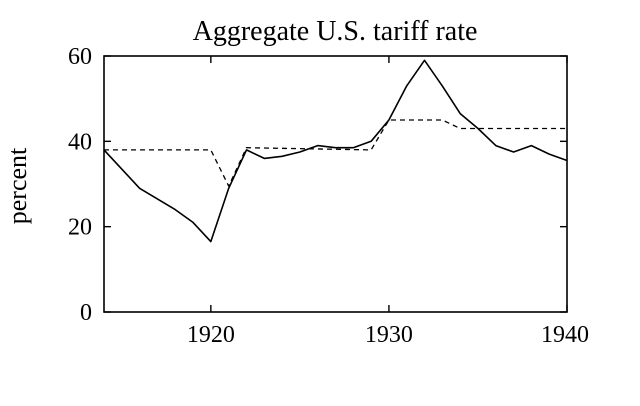 This screenshot has height=406, width=640. What do you see at coordinates (17, 185) in the screenshot?
I see `y-axis-label: percent` at bounding box center [17, 185].